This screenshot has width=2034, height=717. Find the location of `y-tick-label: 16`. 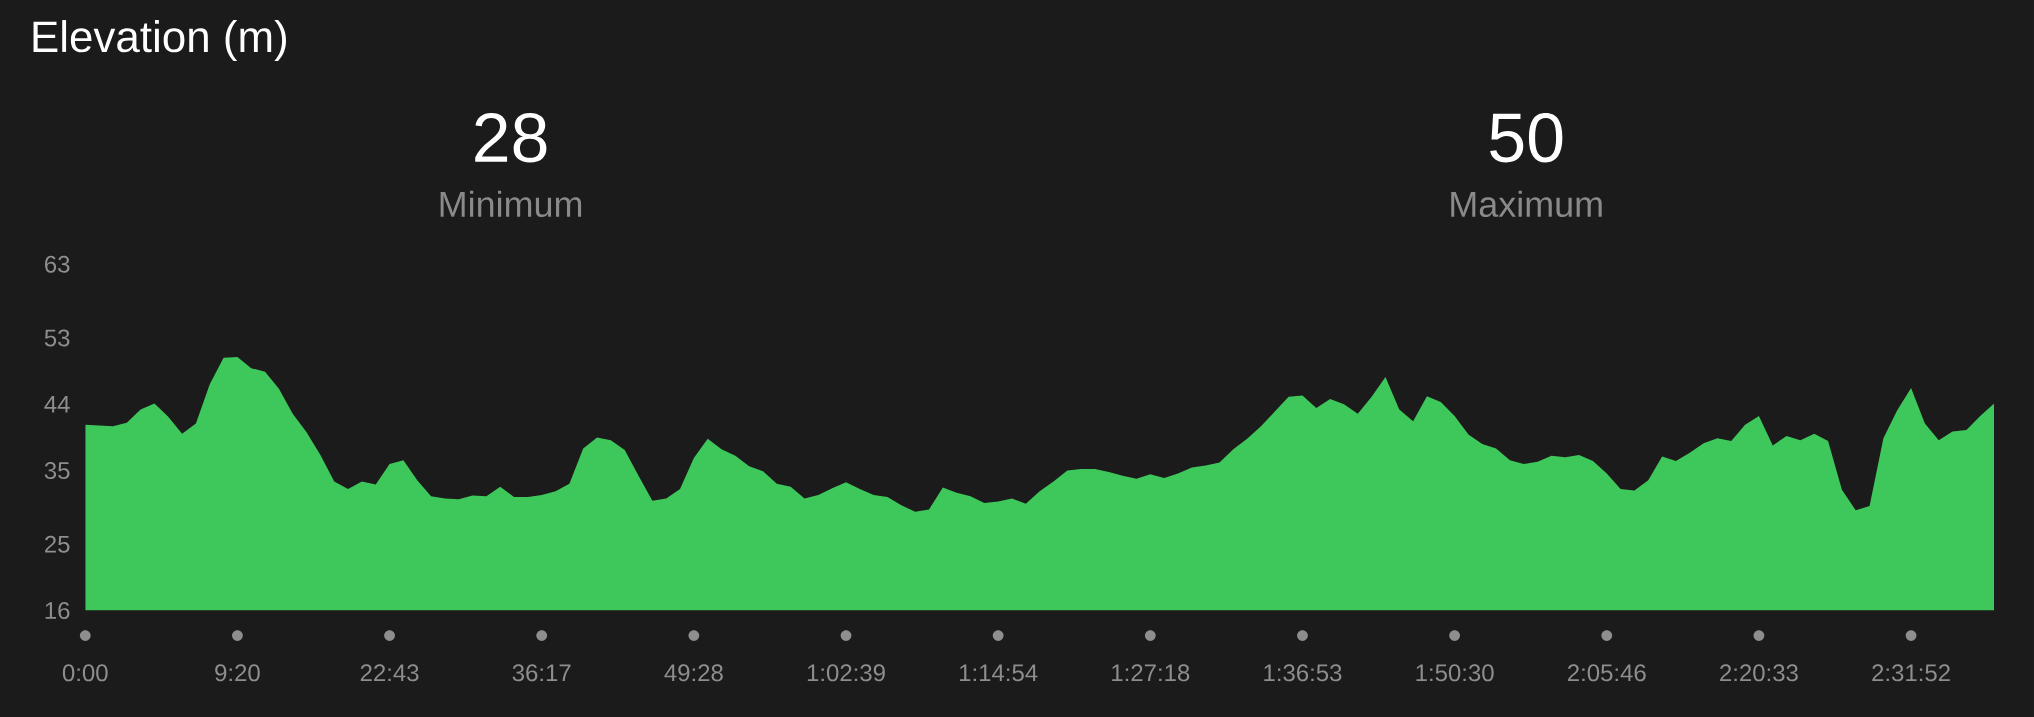

y-tick-label: 16 is located at coordinates (57, 611).